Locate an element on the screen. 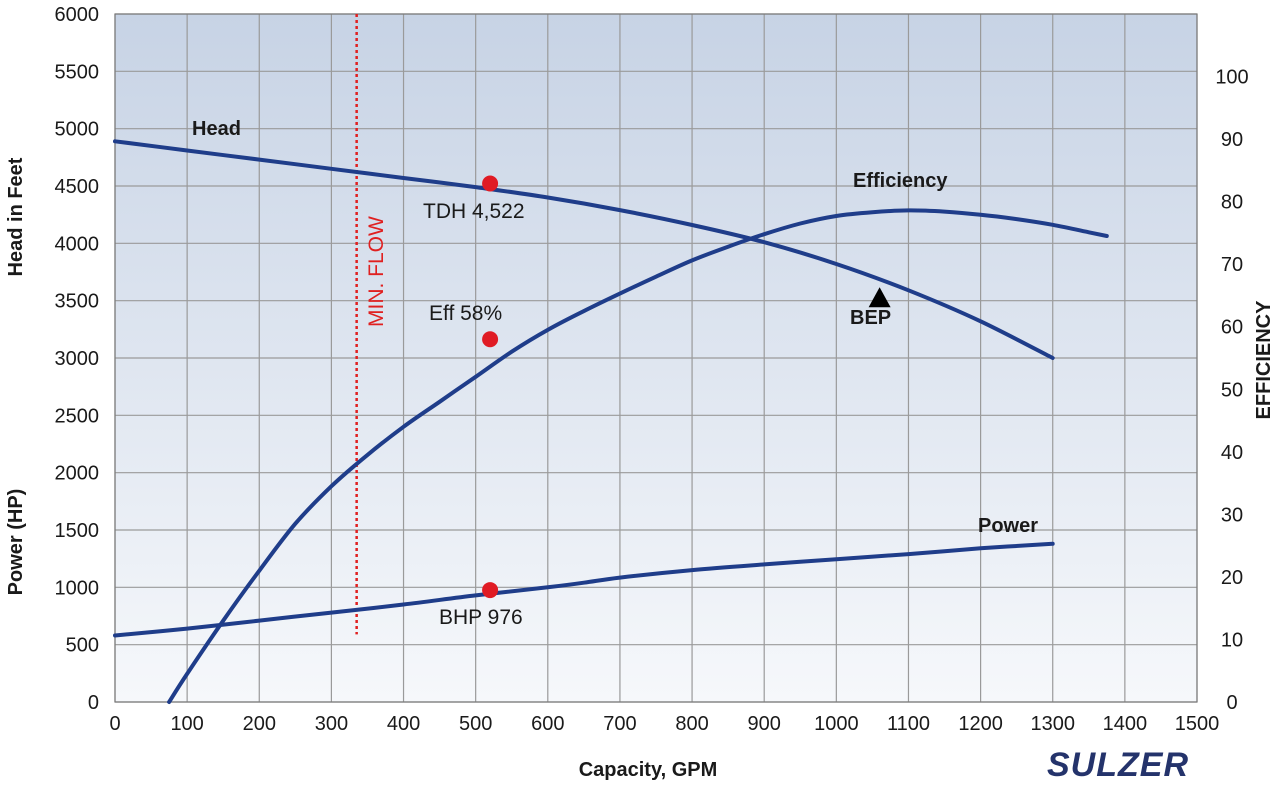 This screenshot has height=786, width=1280. y-axis-title-power: Power (HP) is located at coordinates (16, 542).